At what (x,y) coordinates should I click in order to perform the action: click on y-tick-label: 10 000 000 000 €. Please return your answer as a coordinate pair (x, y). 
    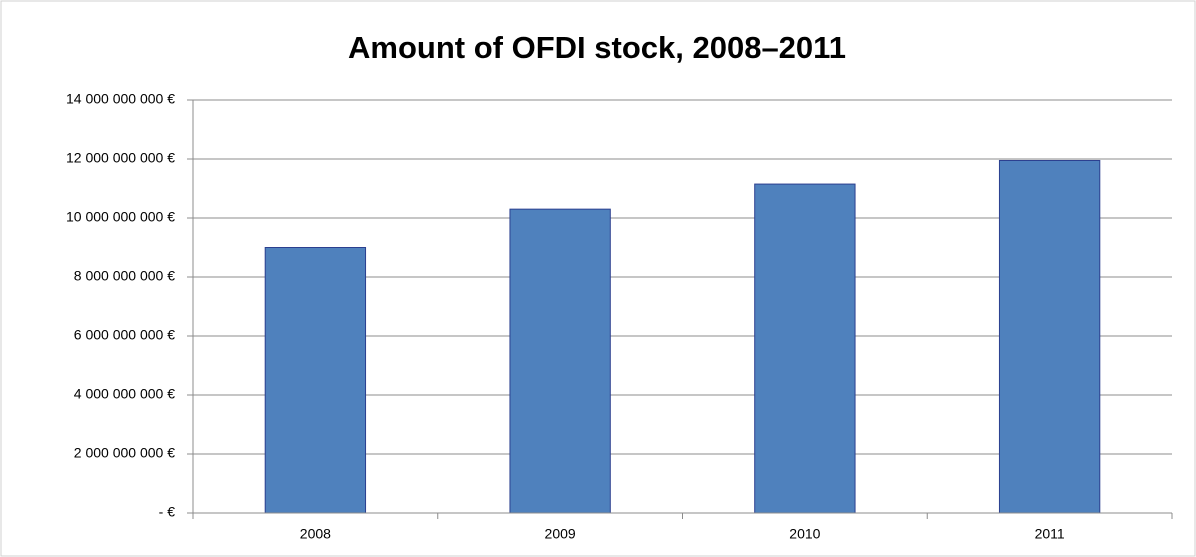
    Looking at the image, I should click on (120, 217).